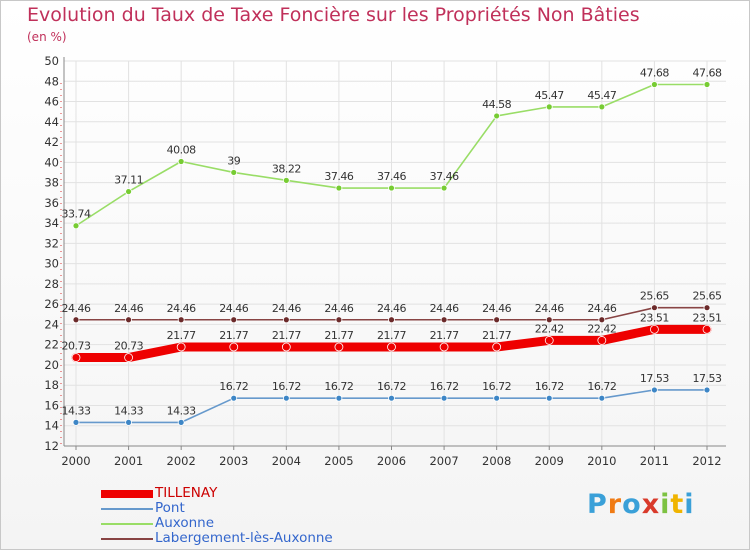 Image resolution: width=750 pixels, height=550 pixels. I want to click on y-tick-label: 34, so click(51, 223).